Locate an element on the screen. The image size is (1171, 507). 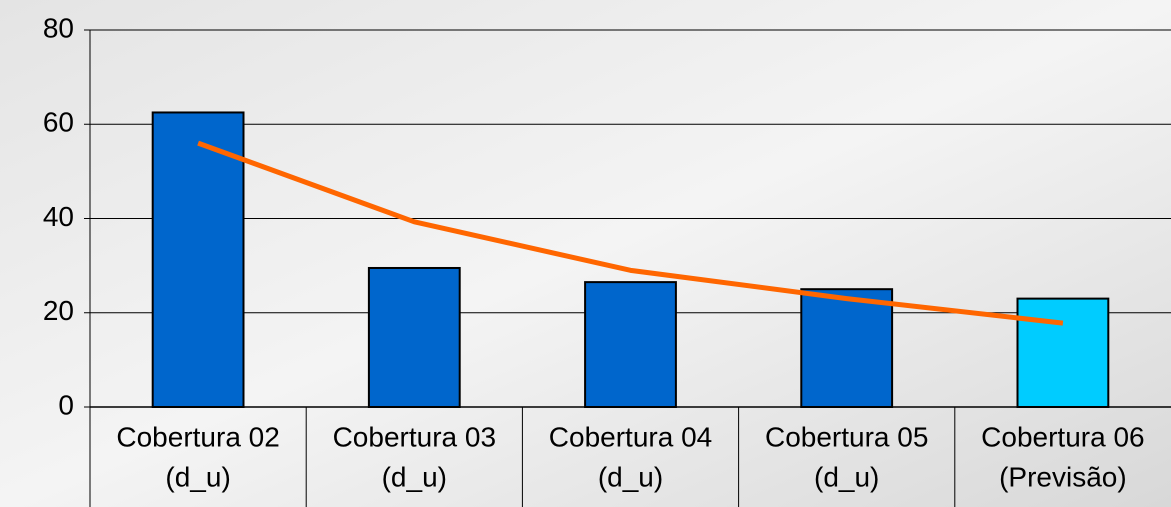
y-tick-label: 20 is located at coordinates (58, 310).